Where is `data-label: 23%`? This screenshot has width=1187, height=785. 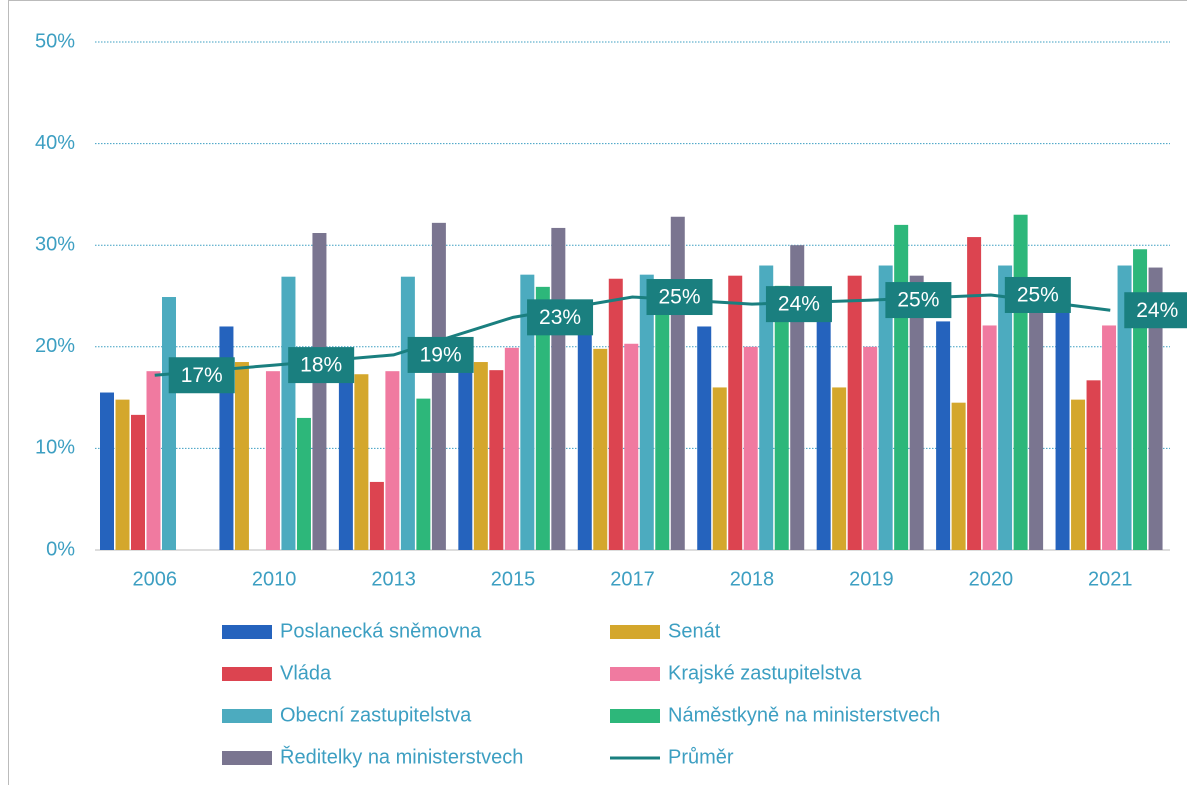
data-label: 23% is located at coordinates (560, 317).